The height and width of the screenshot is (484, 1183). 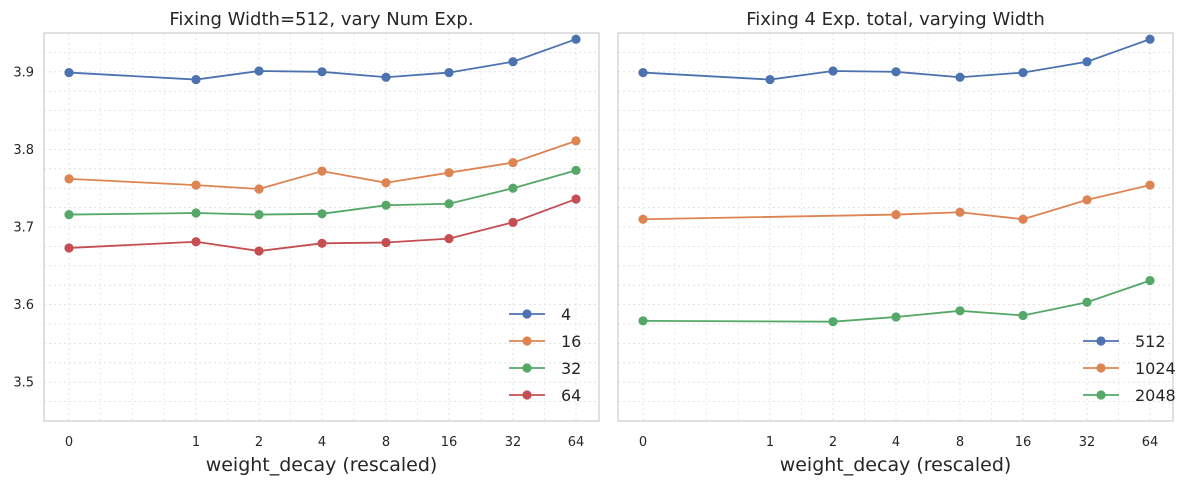 What do you see at coordinates (571, 395) in the screenshot?
I see `legend-entry: 64` at bounding box center [571, 395].